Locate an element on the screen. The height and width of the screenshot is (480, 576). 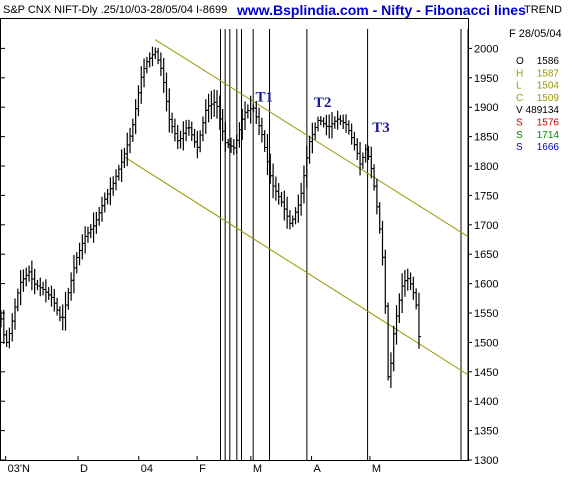
x-tick-label: 03'N is located at coordinates (19, 469).